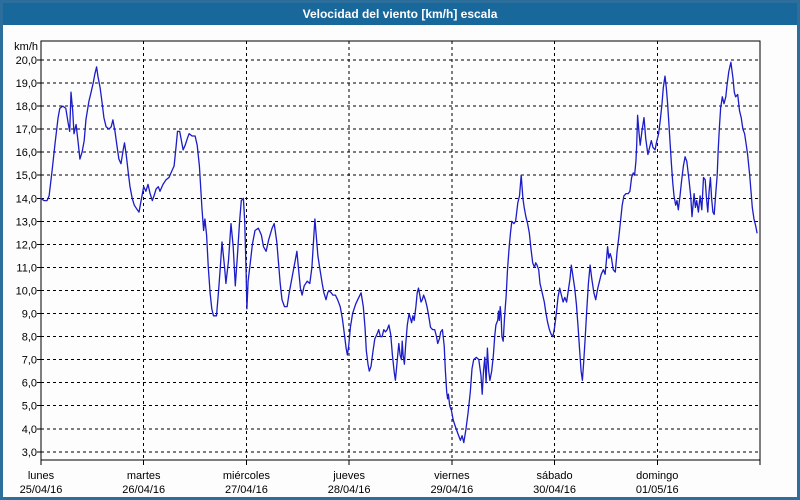 This screenshot has width=800, height=500. Describe the element at coordinates (41, 476) in the screenshot. I see `x-axis-day-name: lunes` at that location.